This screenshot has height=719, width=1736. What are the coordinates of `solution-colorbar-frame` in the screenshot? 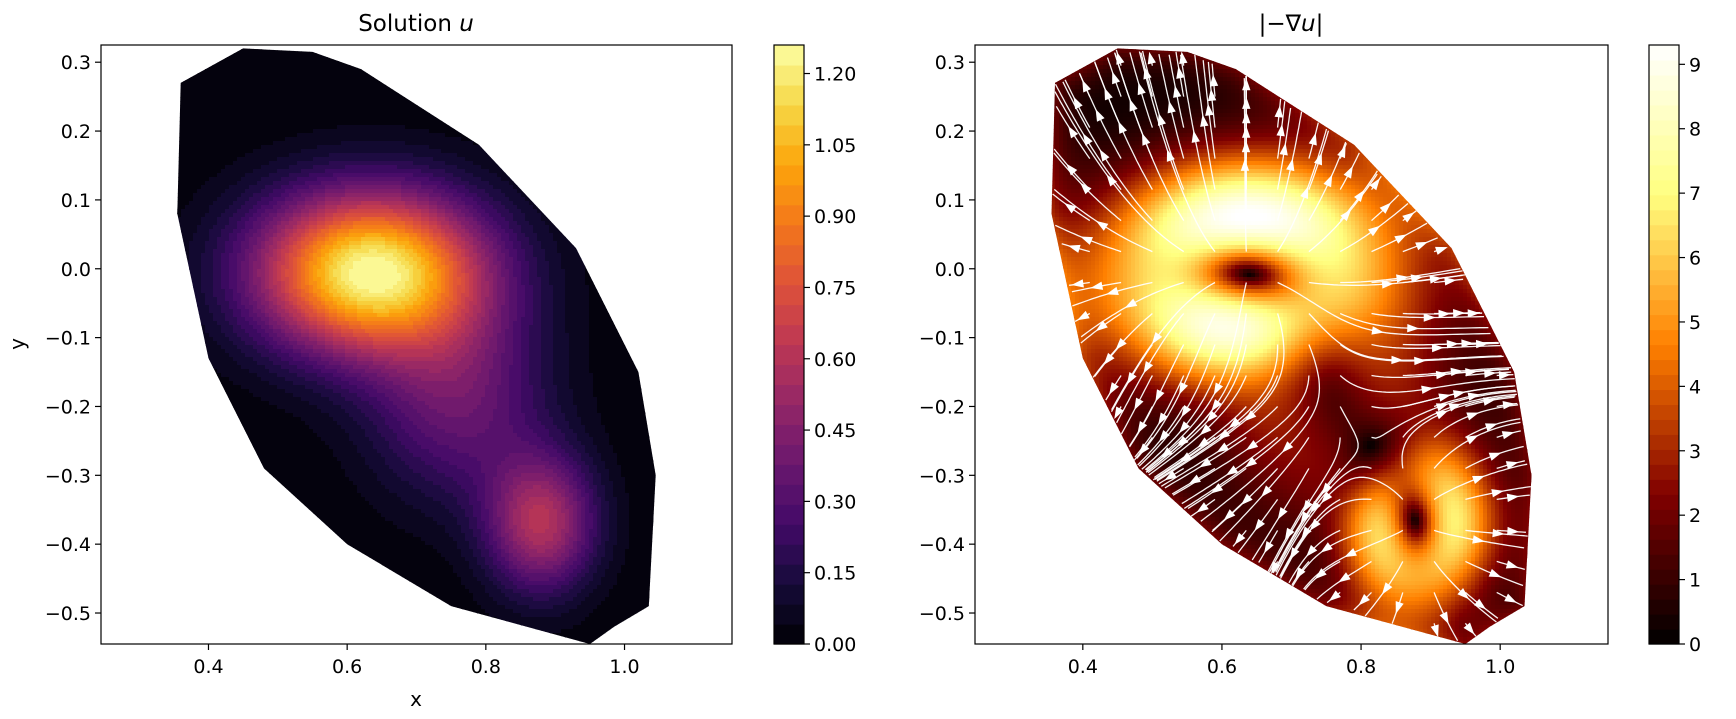 It's located at (789, 344).